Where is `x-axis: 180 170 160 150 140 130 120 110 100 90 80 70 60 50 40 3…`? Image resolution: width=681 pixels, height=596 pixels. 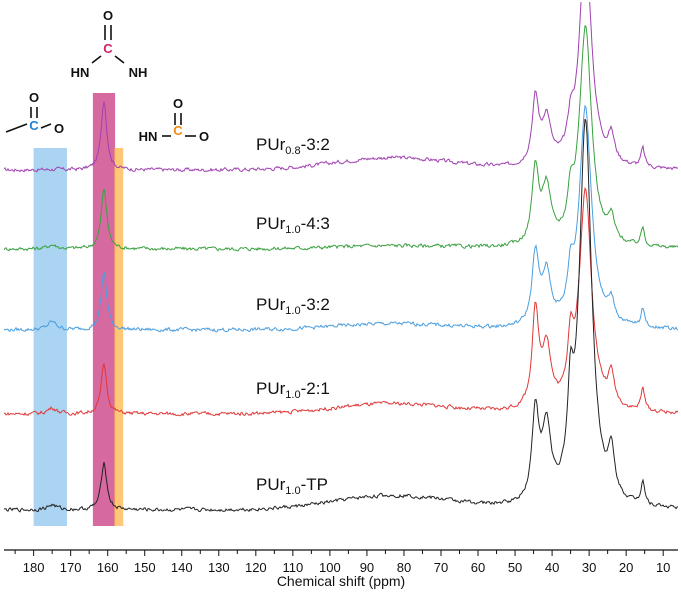
x-axis: 180 170 160 150 140 130 120 110 100 90 80 70 60 50 40 3… is located at coordinates (341, 562).